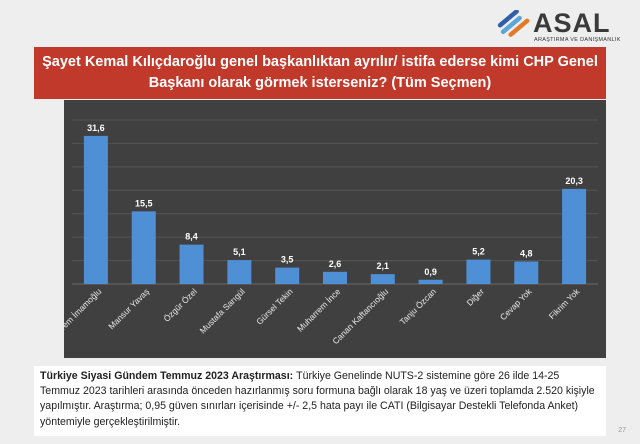  I want to click on bar-value-label: 5,1, so click(239, 252).